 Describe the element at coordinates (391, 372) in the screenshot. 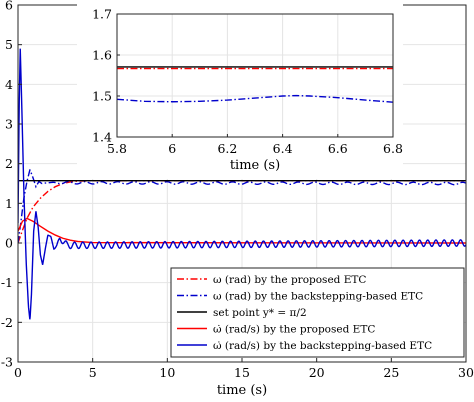

I see `x-tick-label: 25` at that location.